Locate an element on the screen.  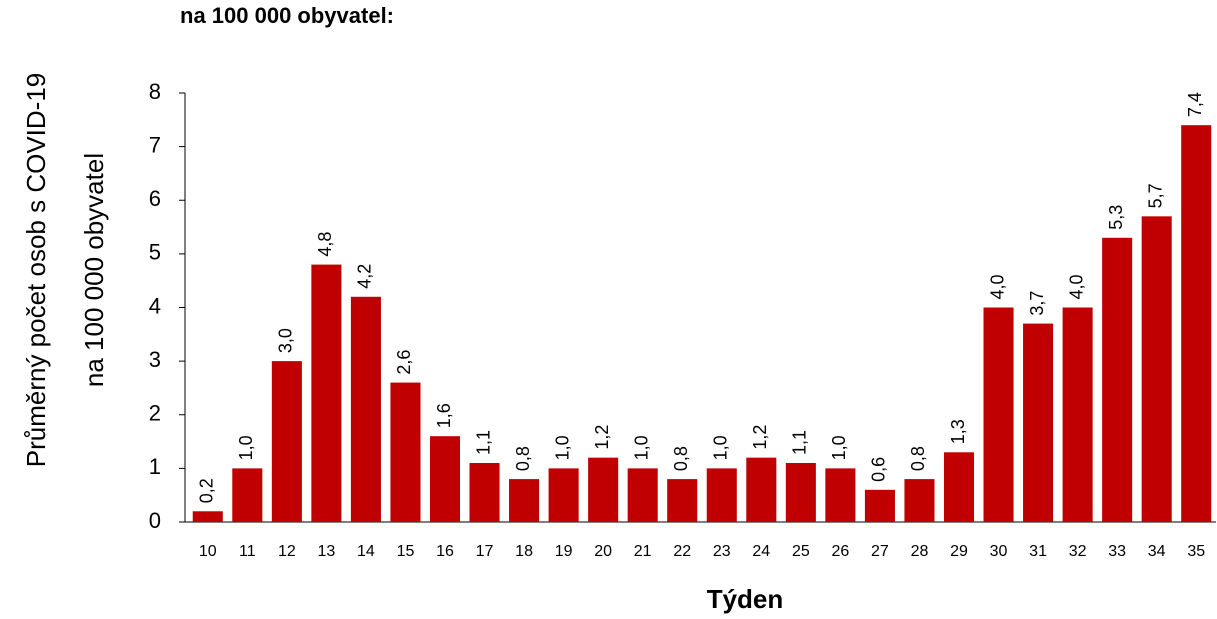
x-tick-label: 17 is located at coordinates (485, 551).